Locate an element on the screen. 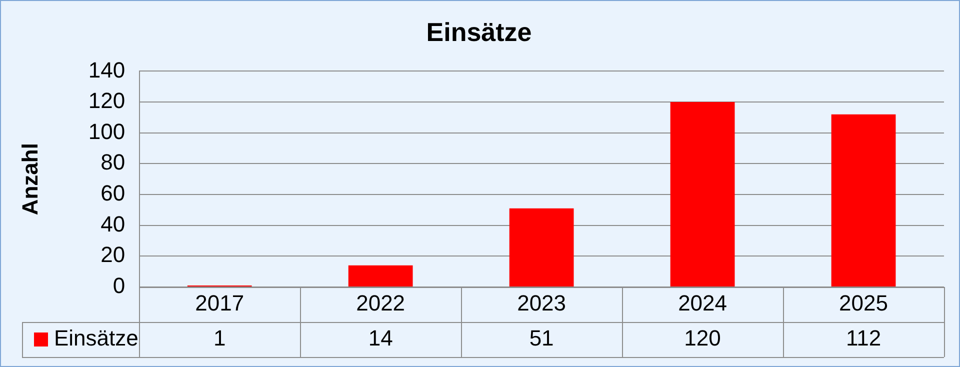 This screenshot has width=960, height=367. data-label: 1 is located at coordinates (219, 338).